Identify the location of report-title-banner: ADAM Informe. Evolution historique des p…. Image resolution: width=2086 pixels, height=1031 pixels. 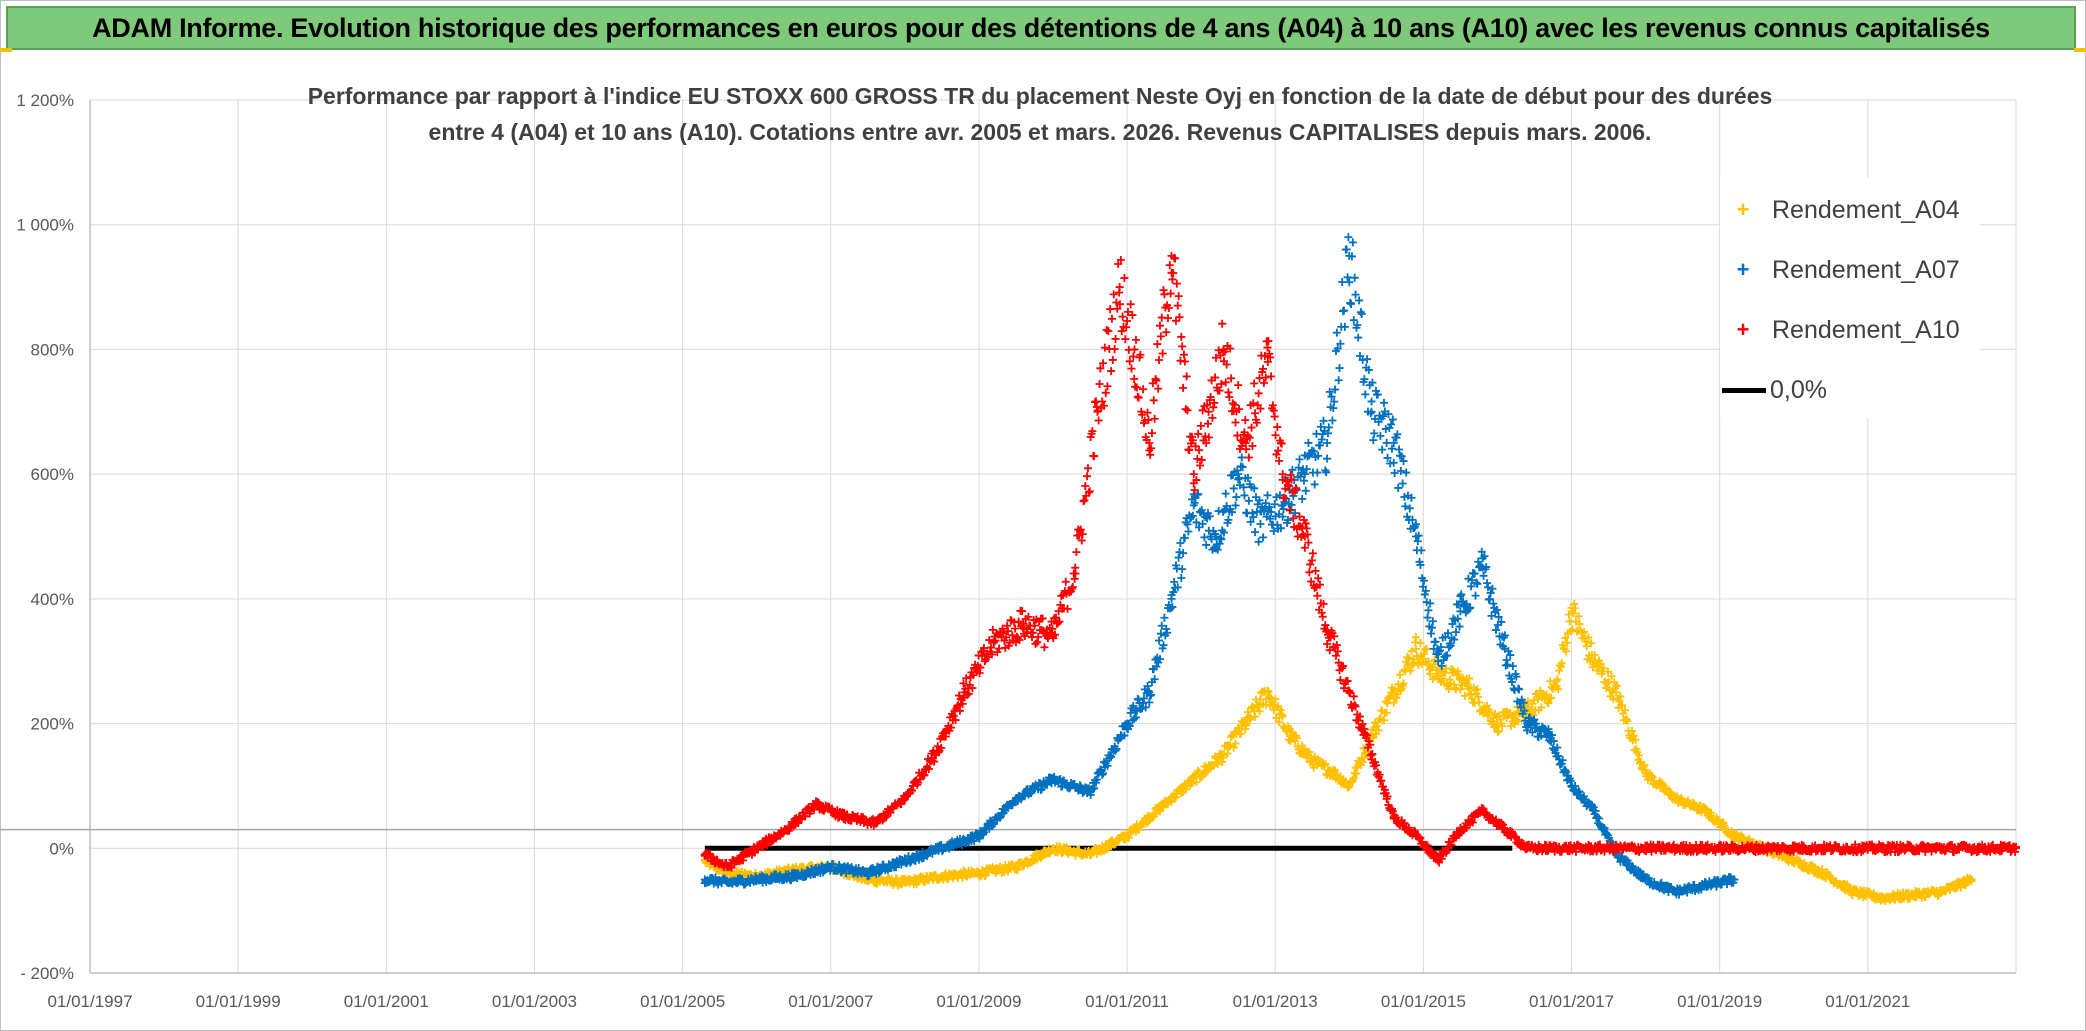
(1041, 28).